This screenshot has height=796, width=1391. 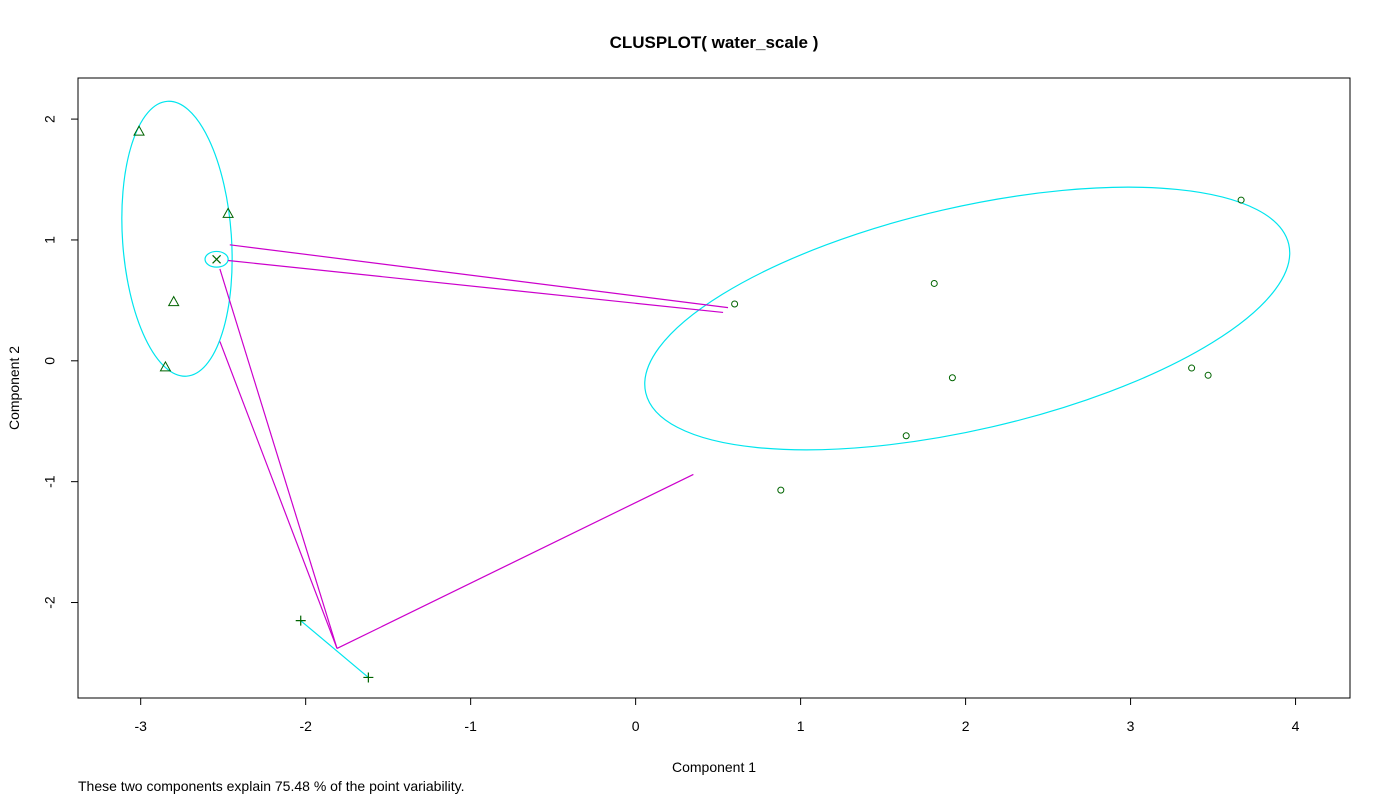 I want to click on y-axis: -2 -1 0 1 2, so click(x=60, y=362).